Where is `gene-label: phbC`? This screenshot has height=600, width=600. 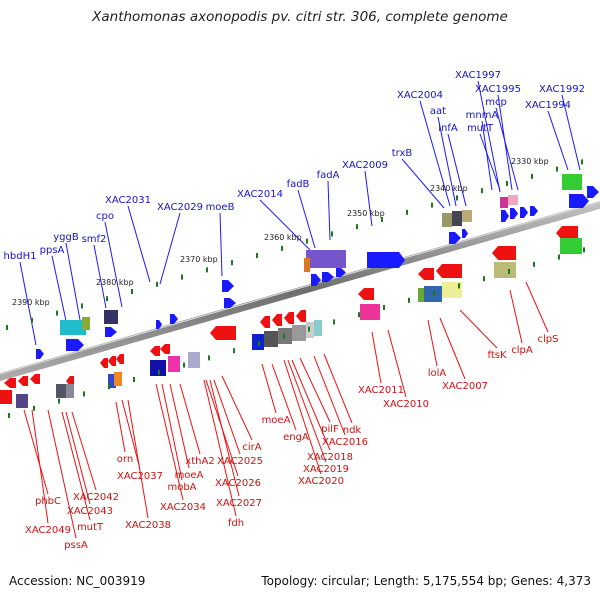
gene-label: phbC is located at coordinates (48, 501).